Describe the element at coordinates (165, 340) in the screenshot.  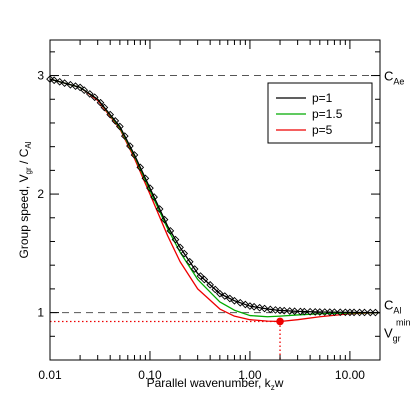
I see `vmin-guides` at that location.